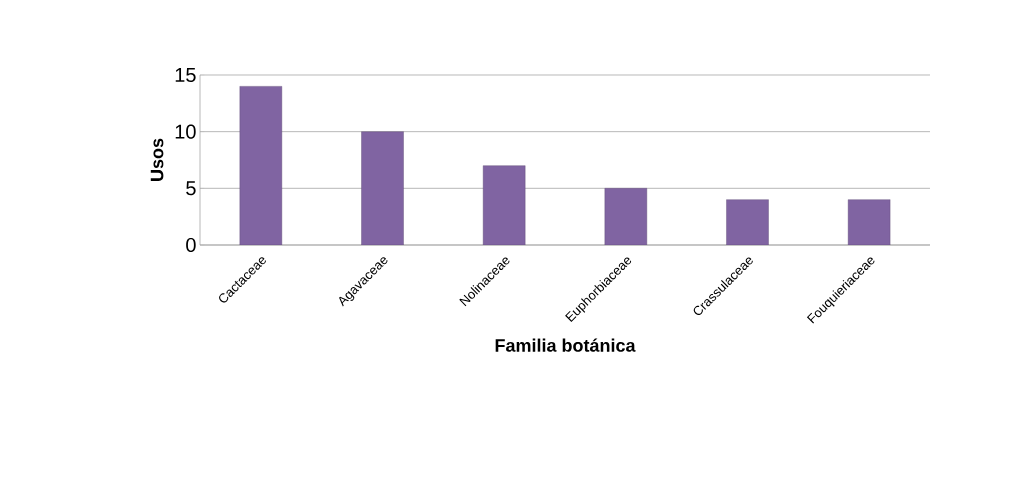 This screenshot has width=1012, height=478. I want to click on y-axis-title: Usos, so click(157, 159).